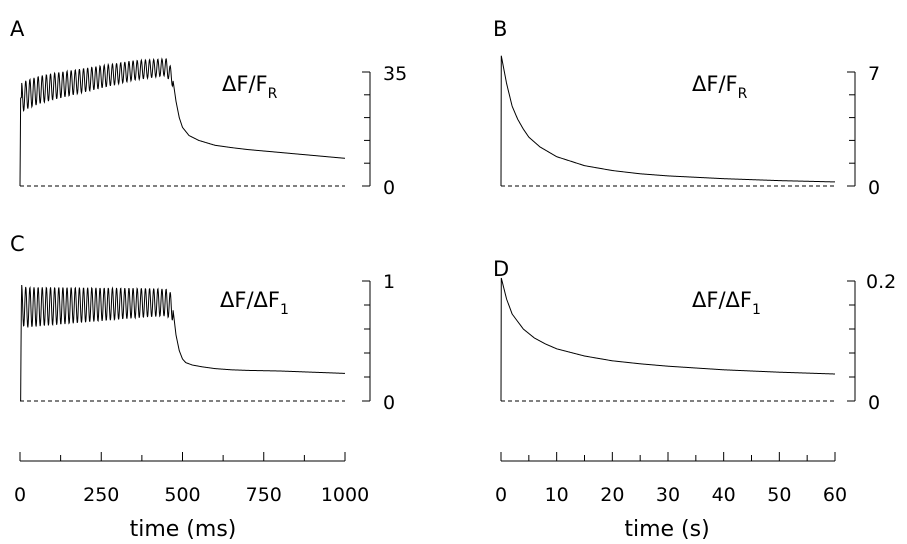  I want to click on panel-c-plot, so click(195, 341).